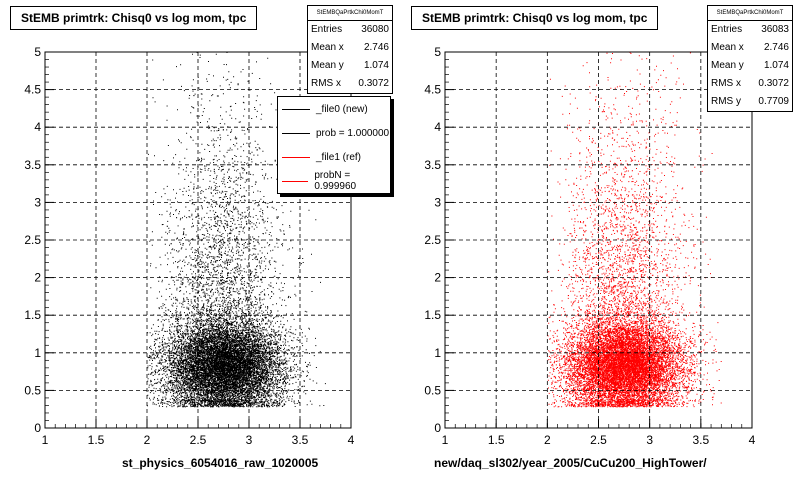 Image resolution: width=800 pixels, height=480 pixels. What do you see at coordinates (750, 29) in the screenshot?
I see `stats-row-entries: Entries 36083` at bounding box center [750, 29].